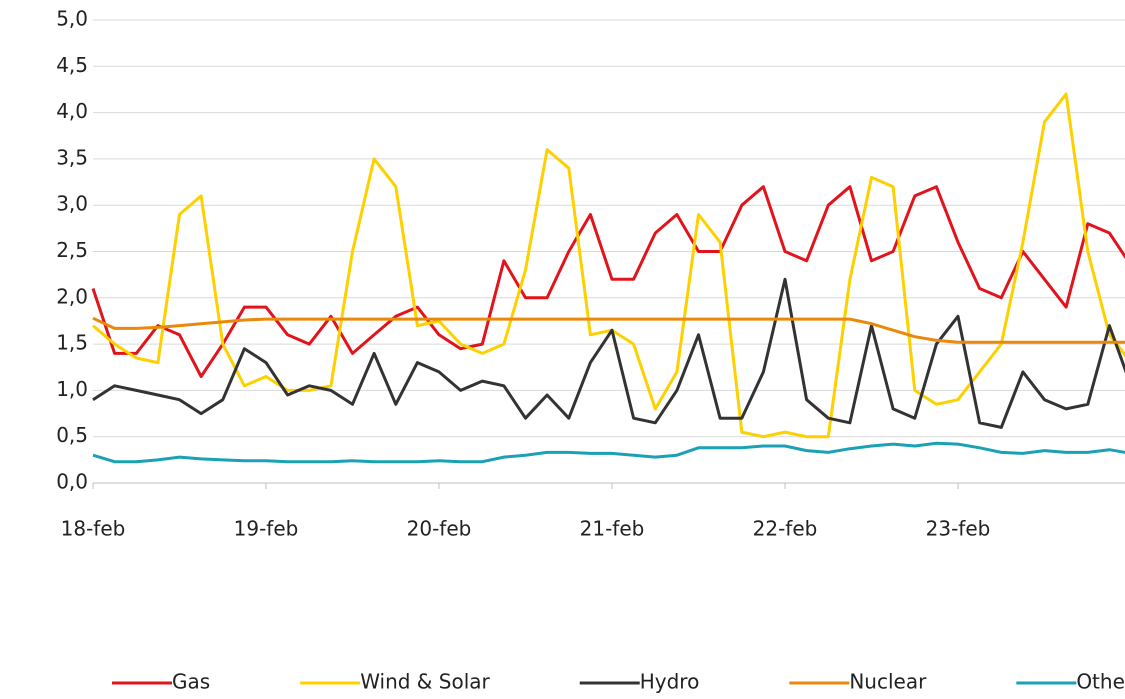 The image size is (1125, 699). What do you see at coordinates (1100, 682) in the screenshot?
I see `legend-label: Other` at bounding box center [1100, 682].